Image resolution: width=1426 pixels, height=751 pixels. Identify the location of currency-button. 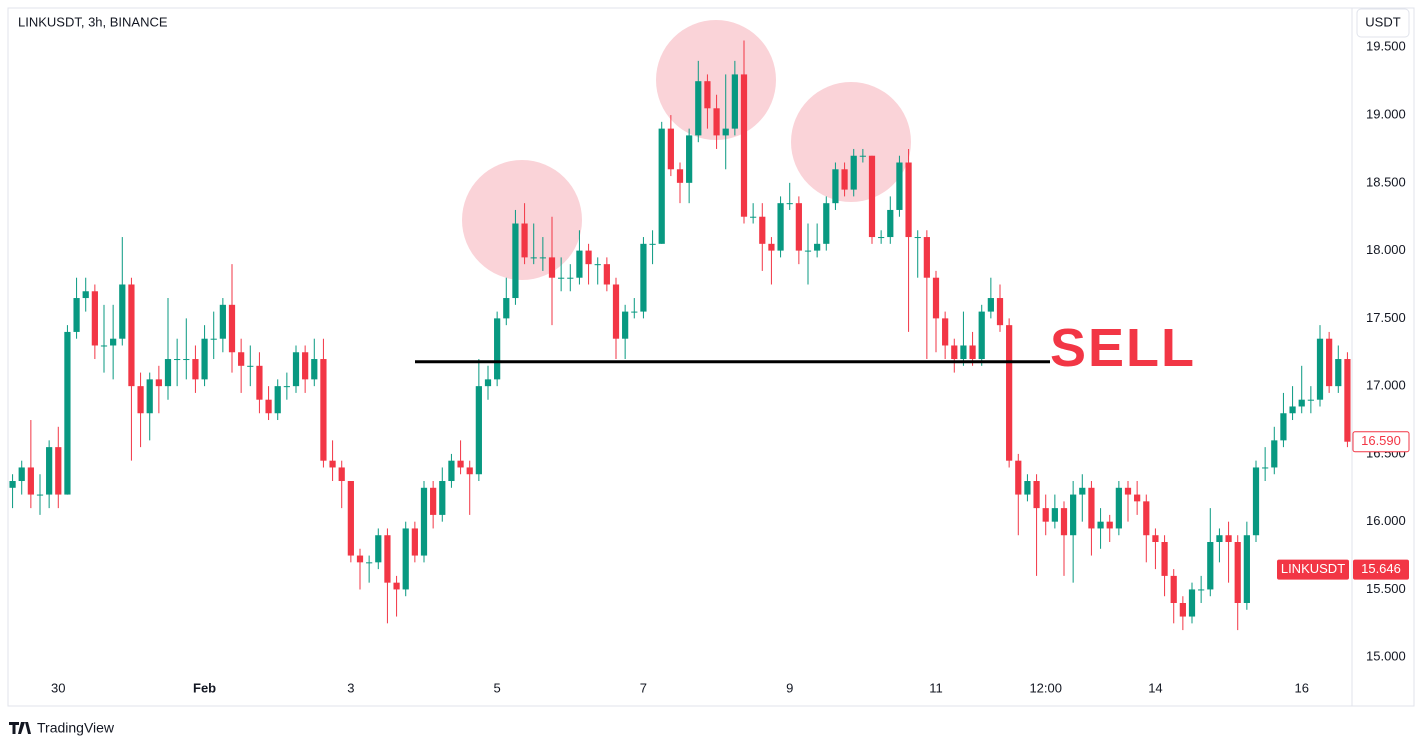
(1383, 23).